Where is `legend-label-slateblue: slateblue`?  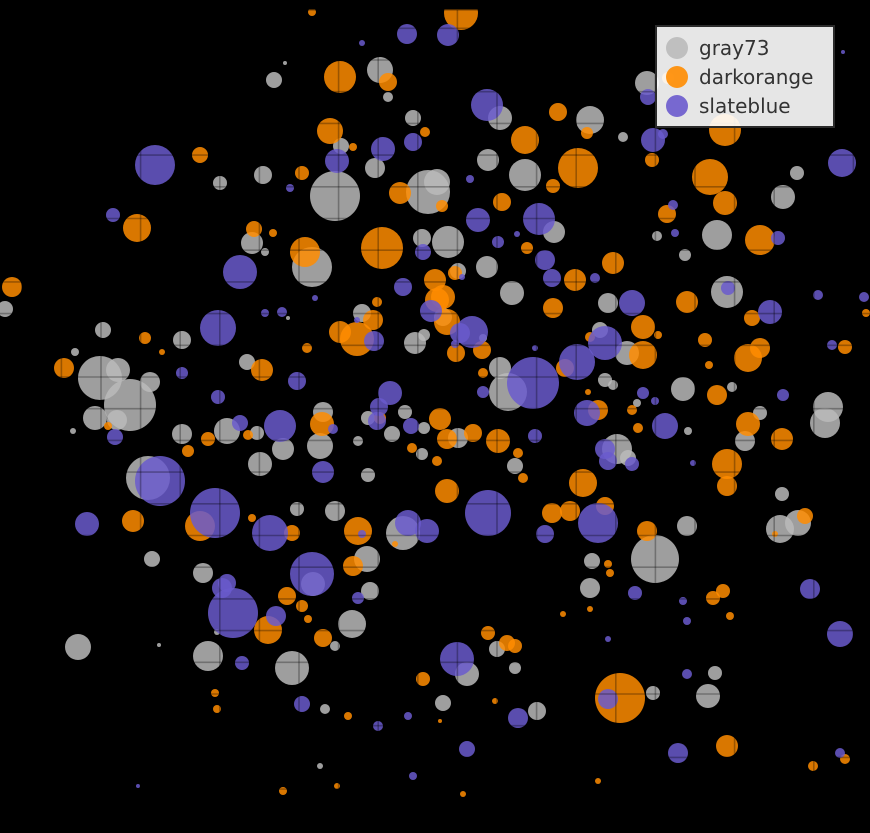 legend-label-slateblue: slateblue is located at coordinates (745, 105).